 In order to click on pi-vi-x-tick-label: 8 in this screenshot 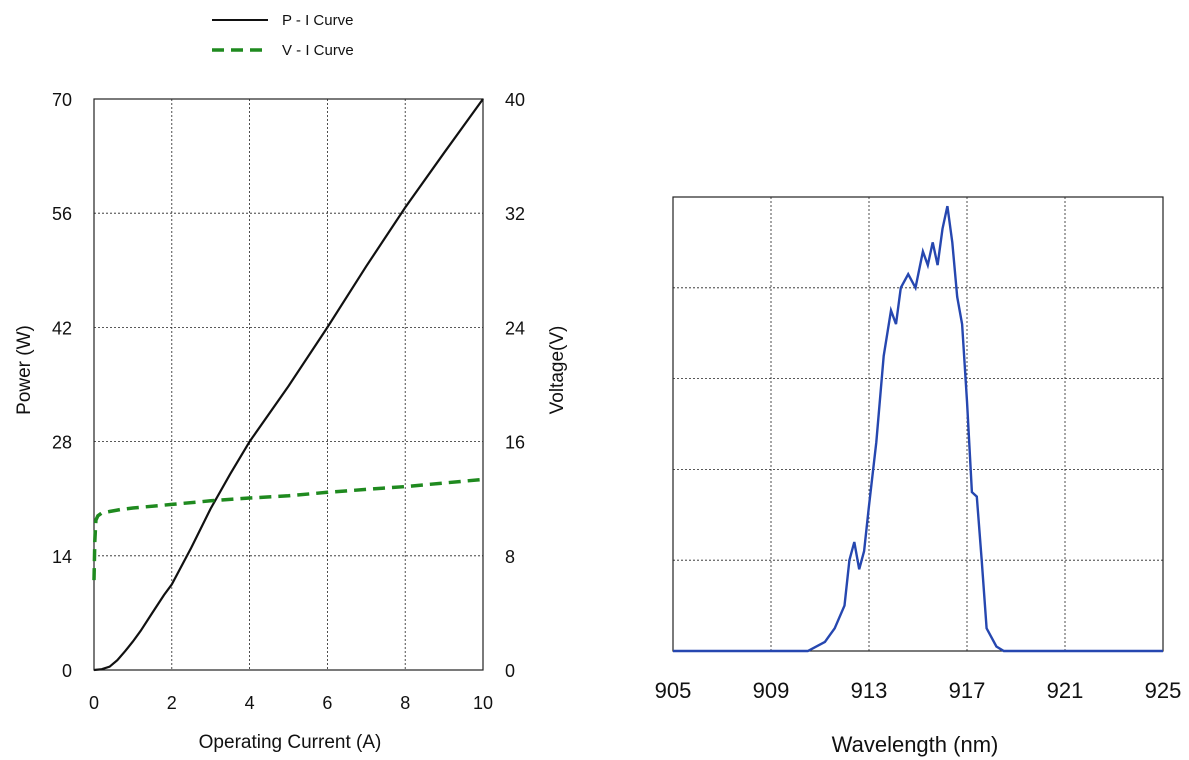, I will do `click(405, 703)`.